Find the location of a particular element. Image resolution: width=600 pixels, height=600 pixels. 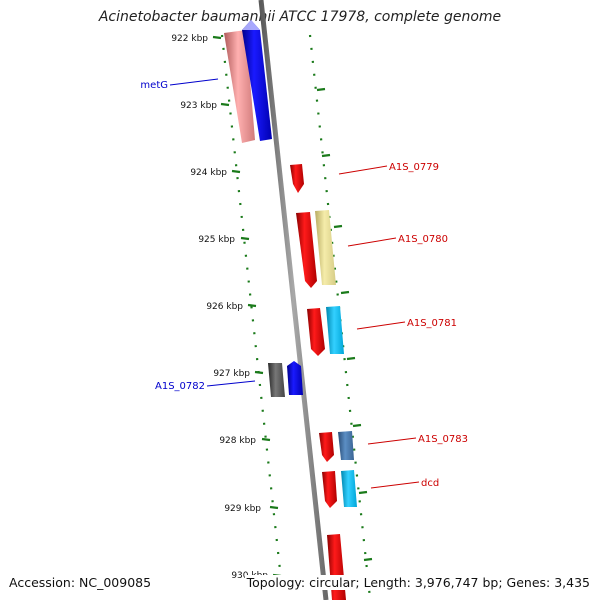

A1S_0781-feature is located at coordinates (325, 331).